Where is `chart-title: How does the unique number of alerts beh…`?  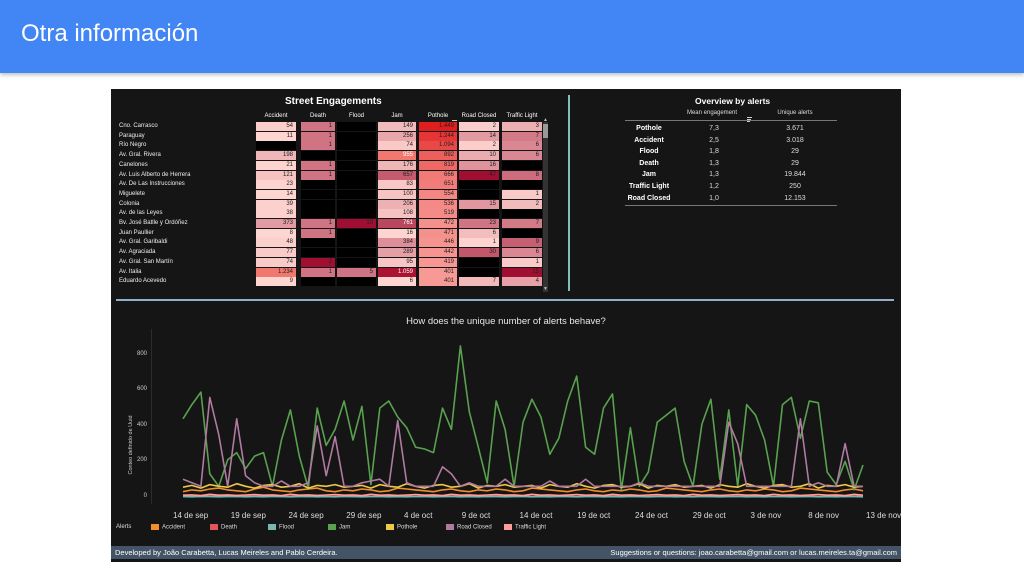 chart-title: How does the unique number of alerts beh… is located at coordinates (506, 321).